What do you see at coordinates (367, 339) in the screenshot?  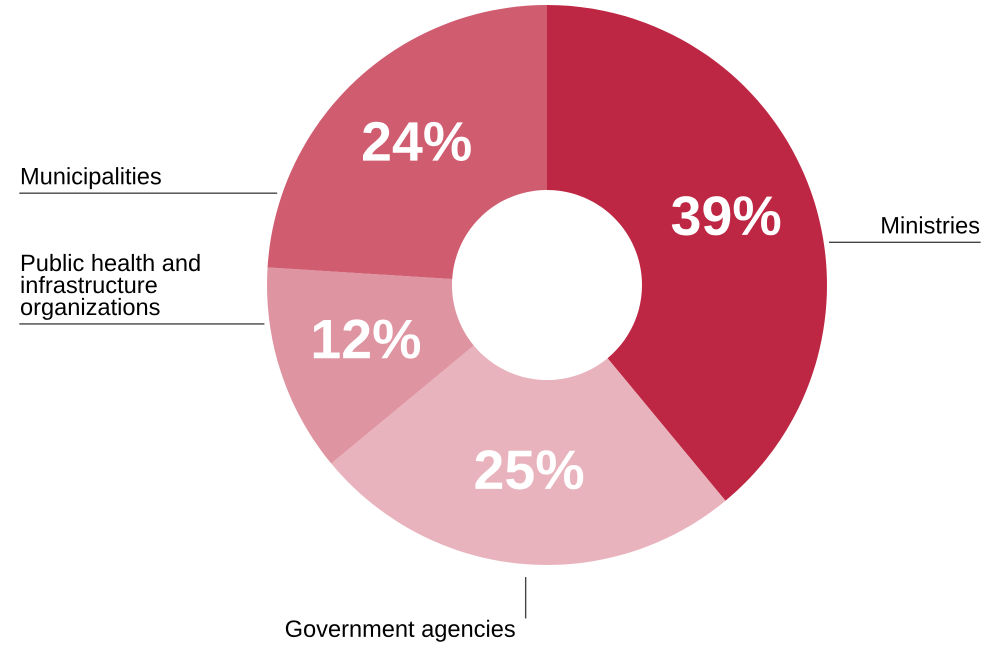 I see `data-label: 12%` at bounding box center [367, 339].